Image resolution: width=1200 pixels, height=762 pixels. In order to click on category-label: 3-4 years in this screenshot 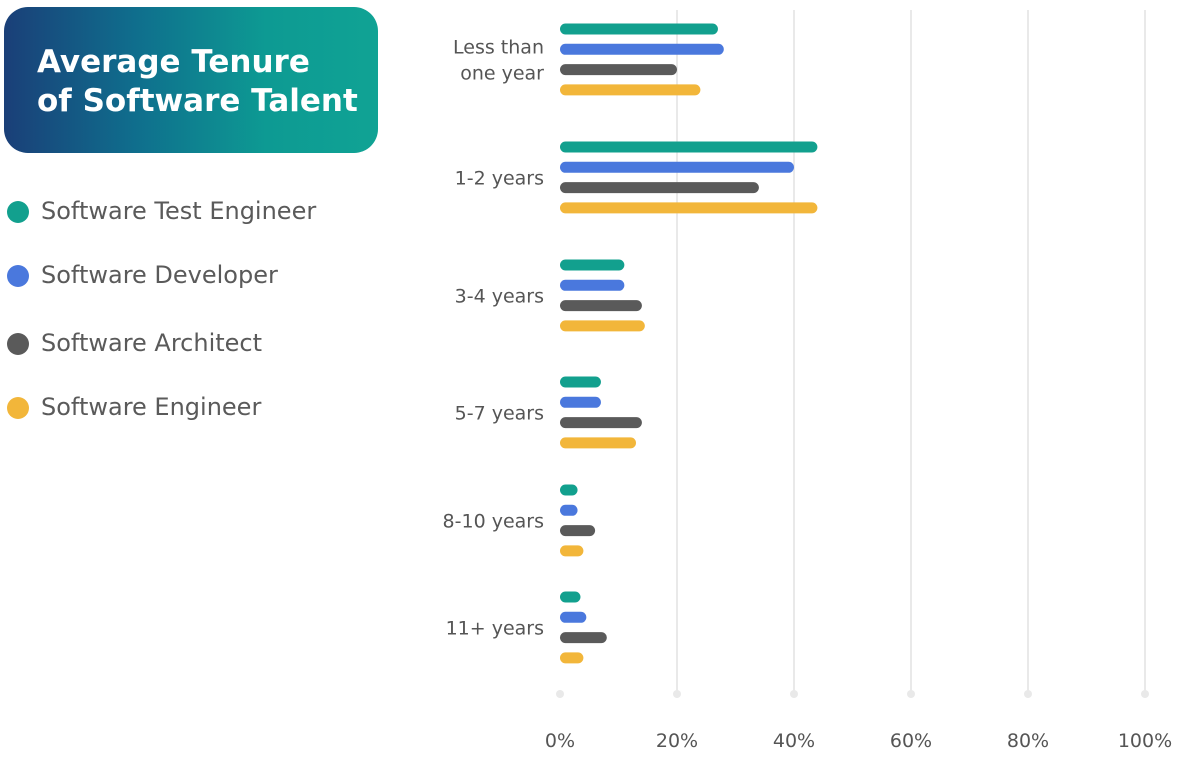, I will do `click(499, 296)`.